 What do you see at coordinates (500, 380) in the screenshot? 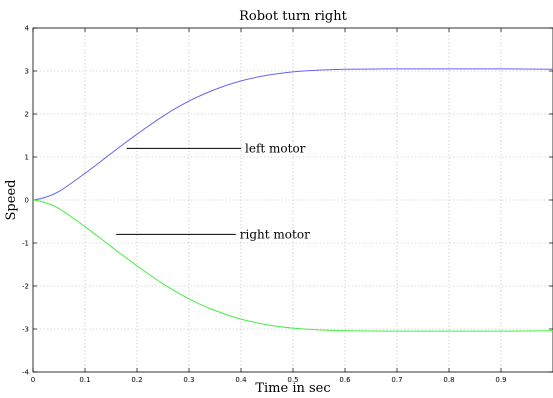
I see `x-tick-label: 0.9` at bounding box center [500, 380].